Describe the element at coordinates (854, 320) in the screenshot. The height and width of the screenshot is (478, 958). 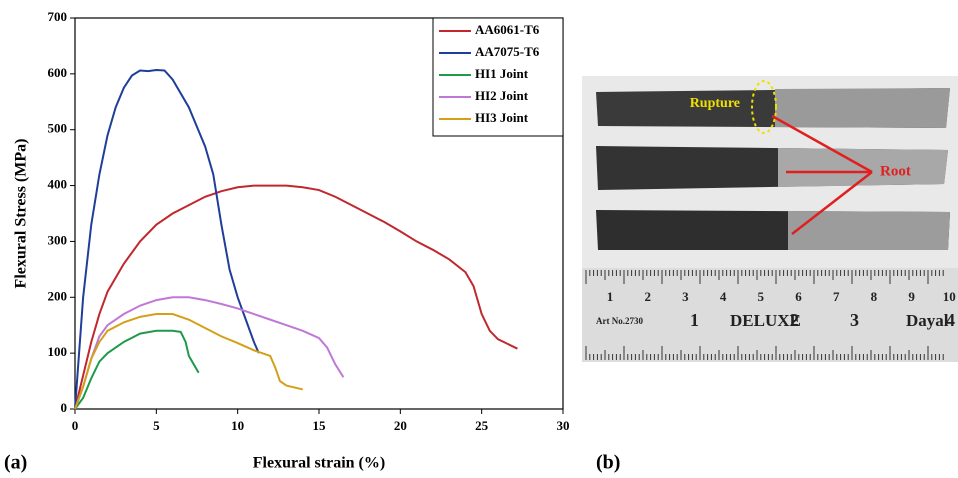
I see `ruler-text: 3` at that location.